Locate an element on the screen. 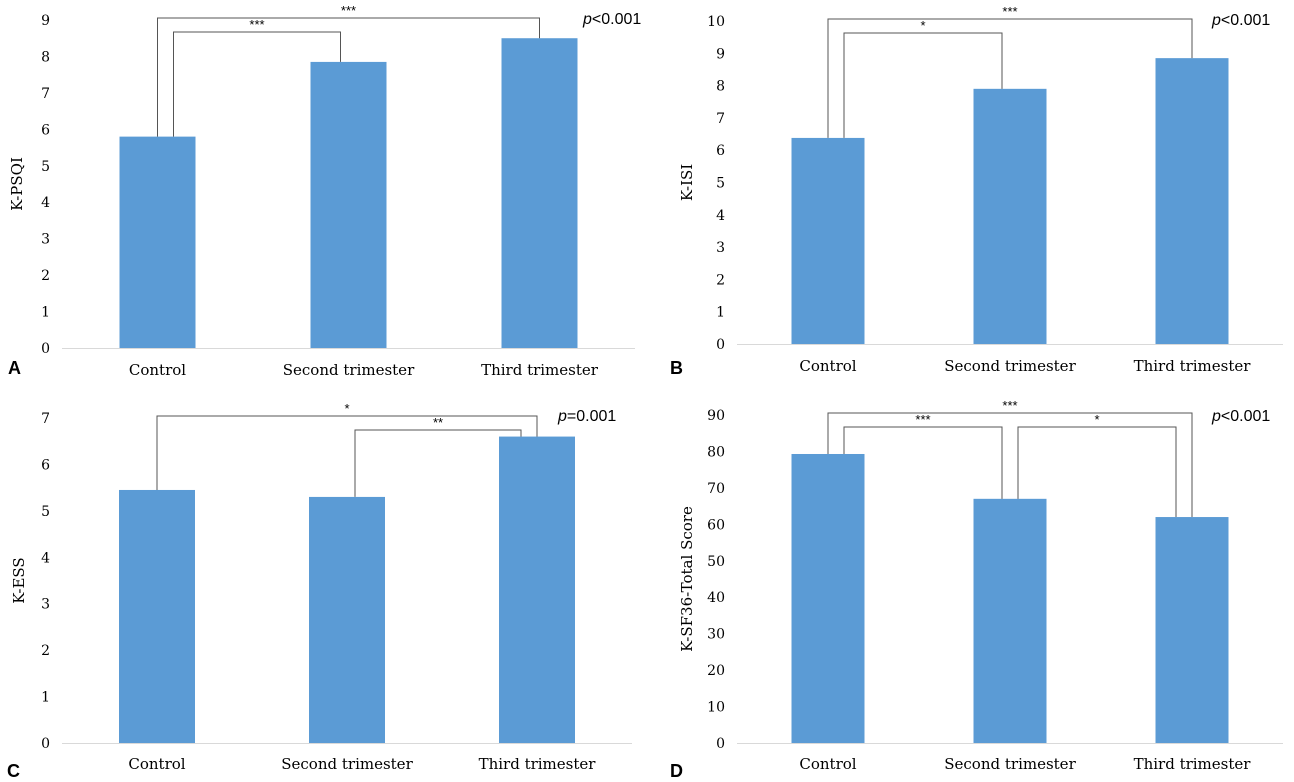  y-axis-label: K-ESS is located at coordinates (19, 580).